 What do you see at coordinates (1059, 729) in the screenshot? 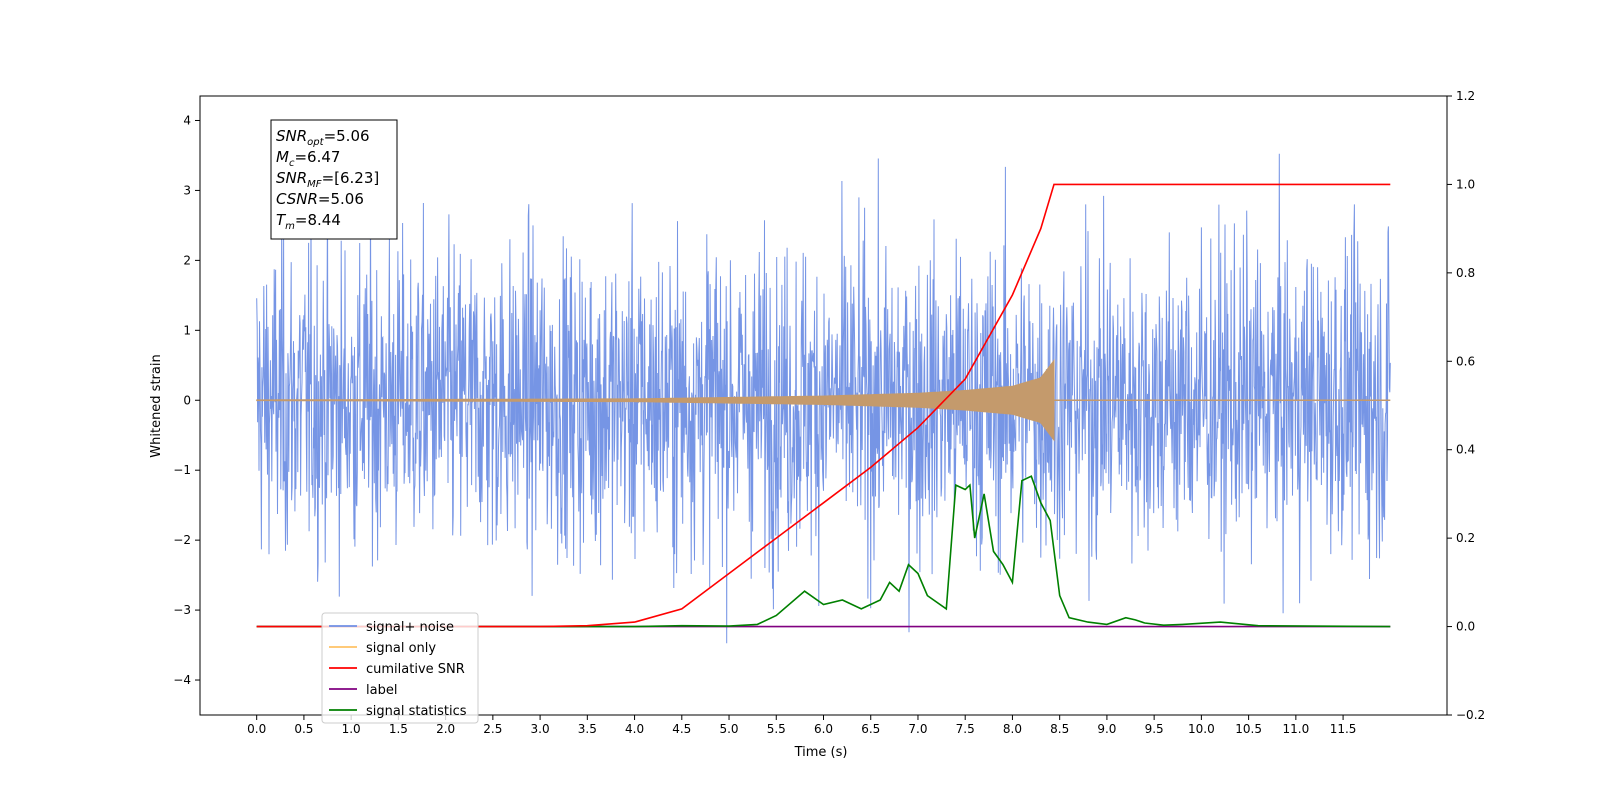
I see `x-tick-label: 8.5` at bounding box center [1059, 729].